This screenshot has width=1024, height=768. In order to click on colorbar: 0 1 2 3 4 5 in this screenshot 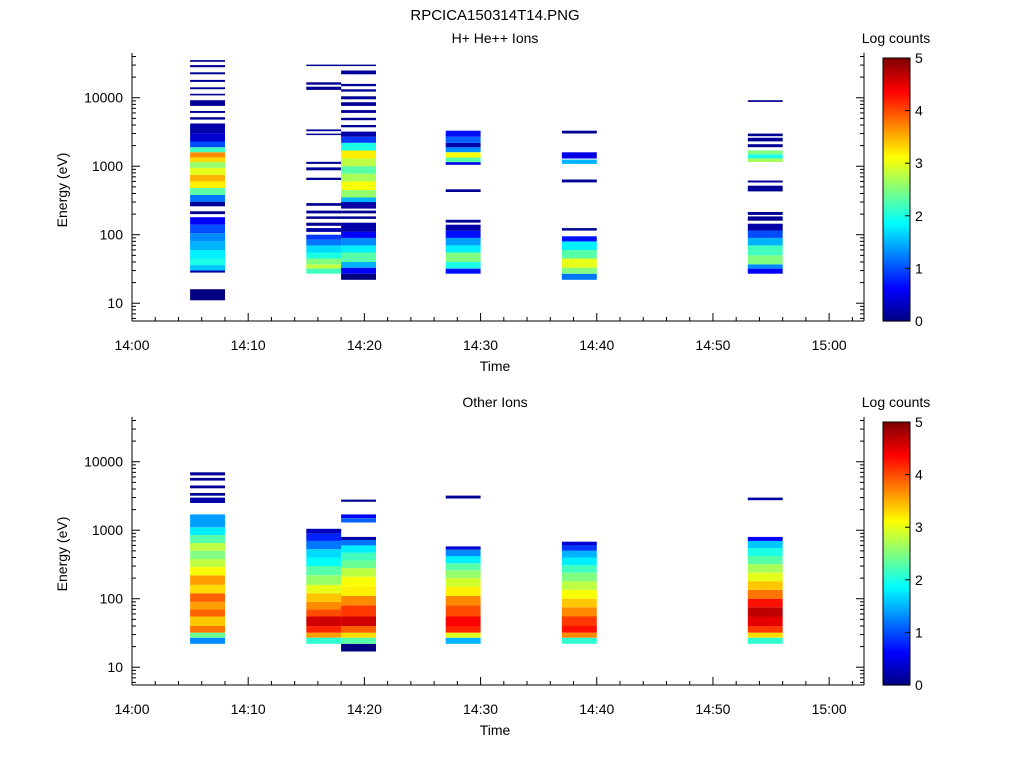, I will do `click(902, 189)`.